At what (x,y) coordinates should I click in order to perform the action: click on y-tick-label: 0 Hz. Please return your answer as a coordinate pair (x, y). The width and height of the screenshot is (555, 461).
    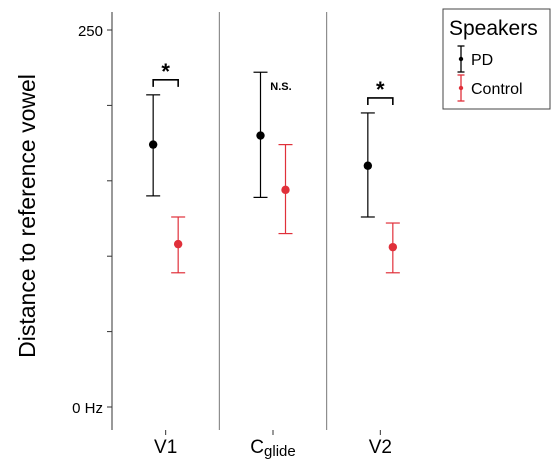
    Looking at the image, I should click on (87, 408).